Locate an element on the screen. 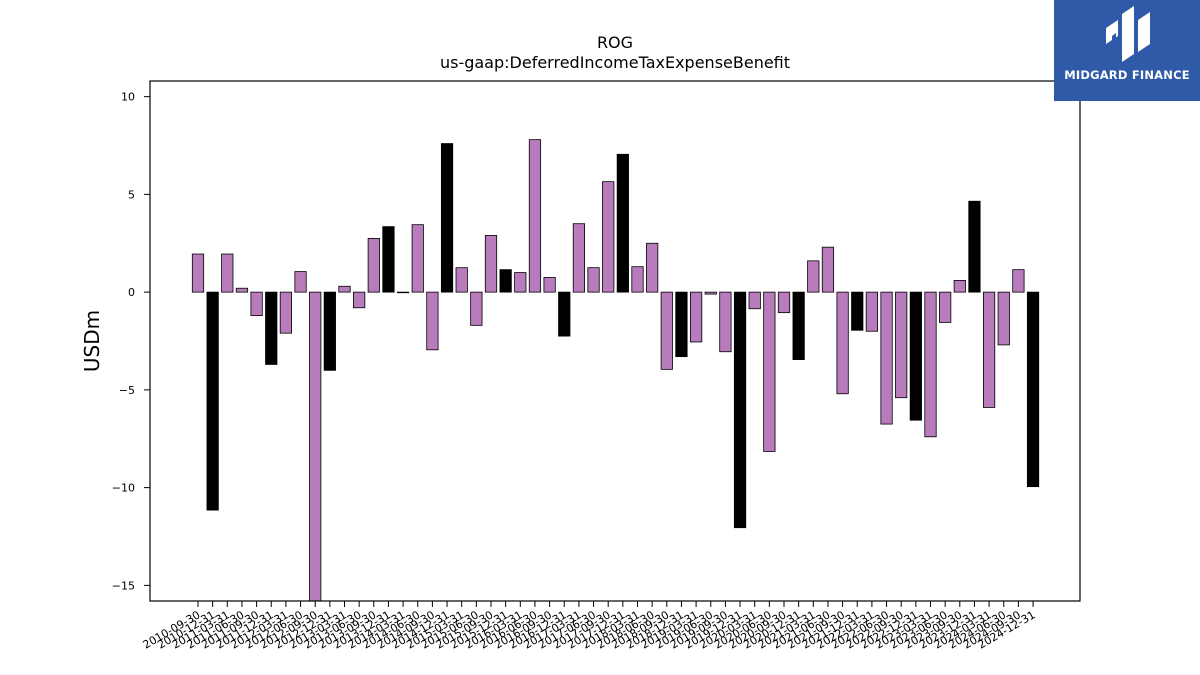 The image size is (1200, 675). midgard-logo-icon is located at coordinates (1128, 34).